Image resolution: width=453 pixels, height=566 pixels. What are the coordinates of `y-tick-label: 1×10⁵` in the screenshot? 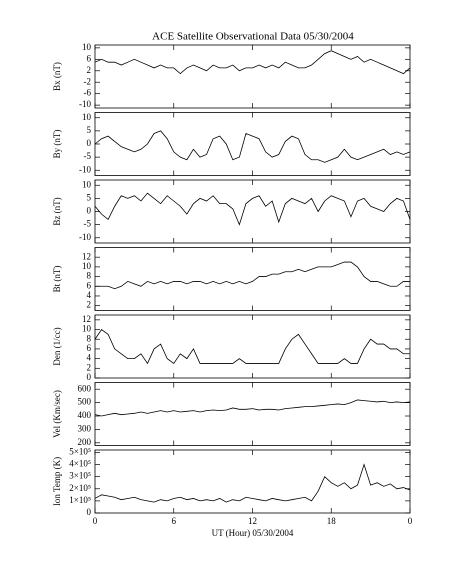 It's located at (80, 500).